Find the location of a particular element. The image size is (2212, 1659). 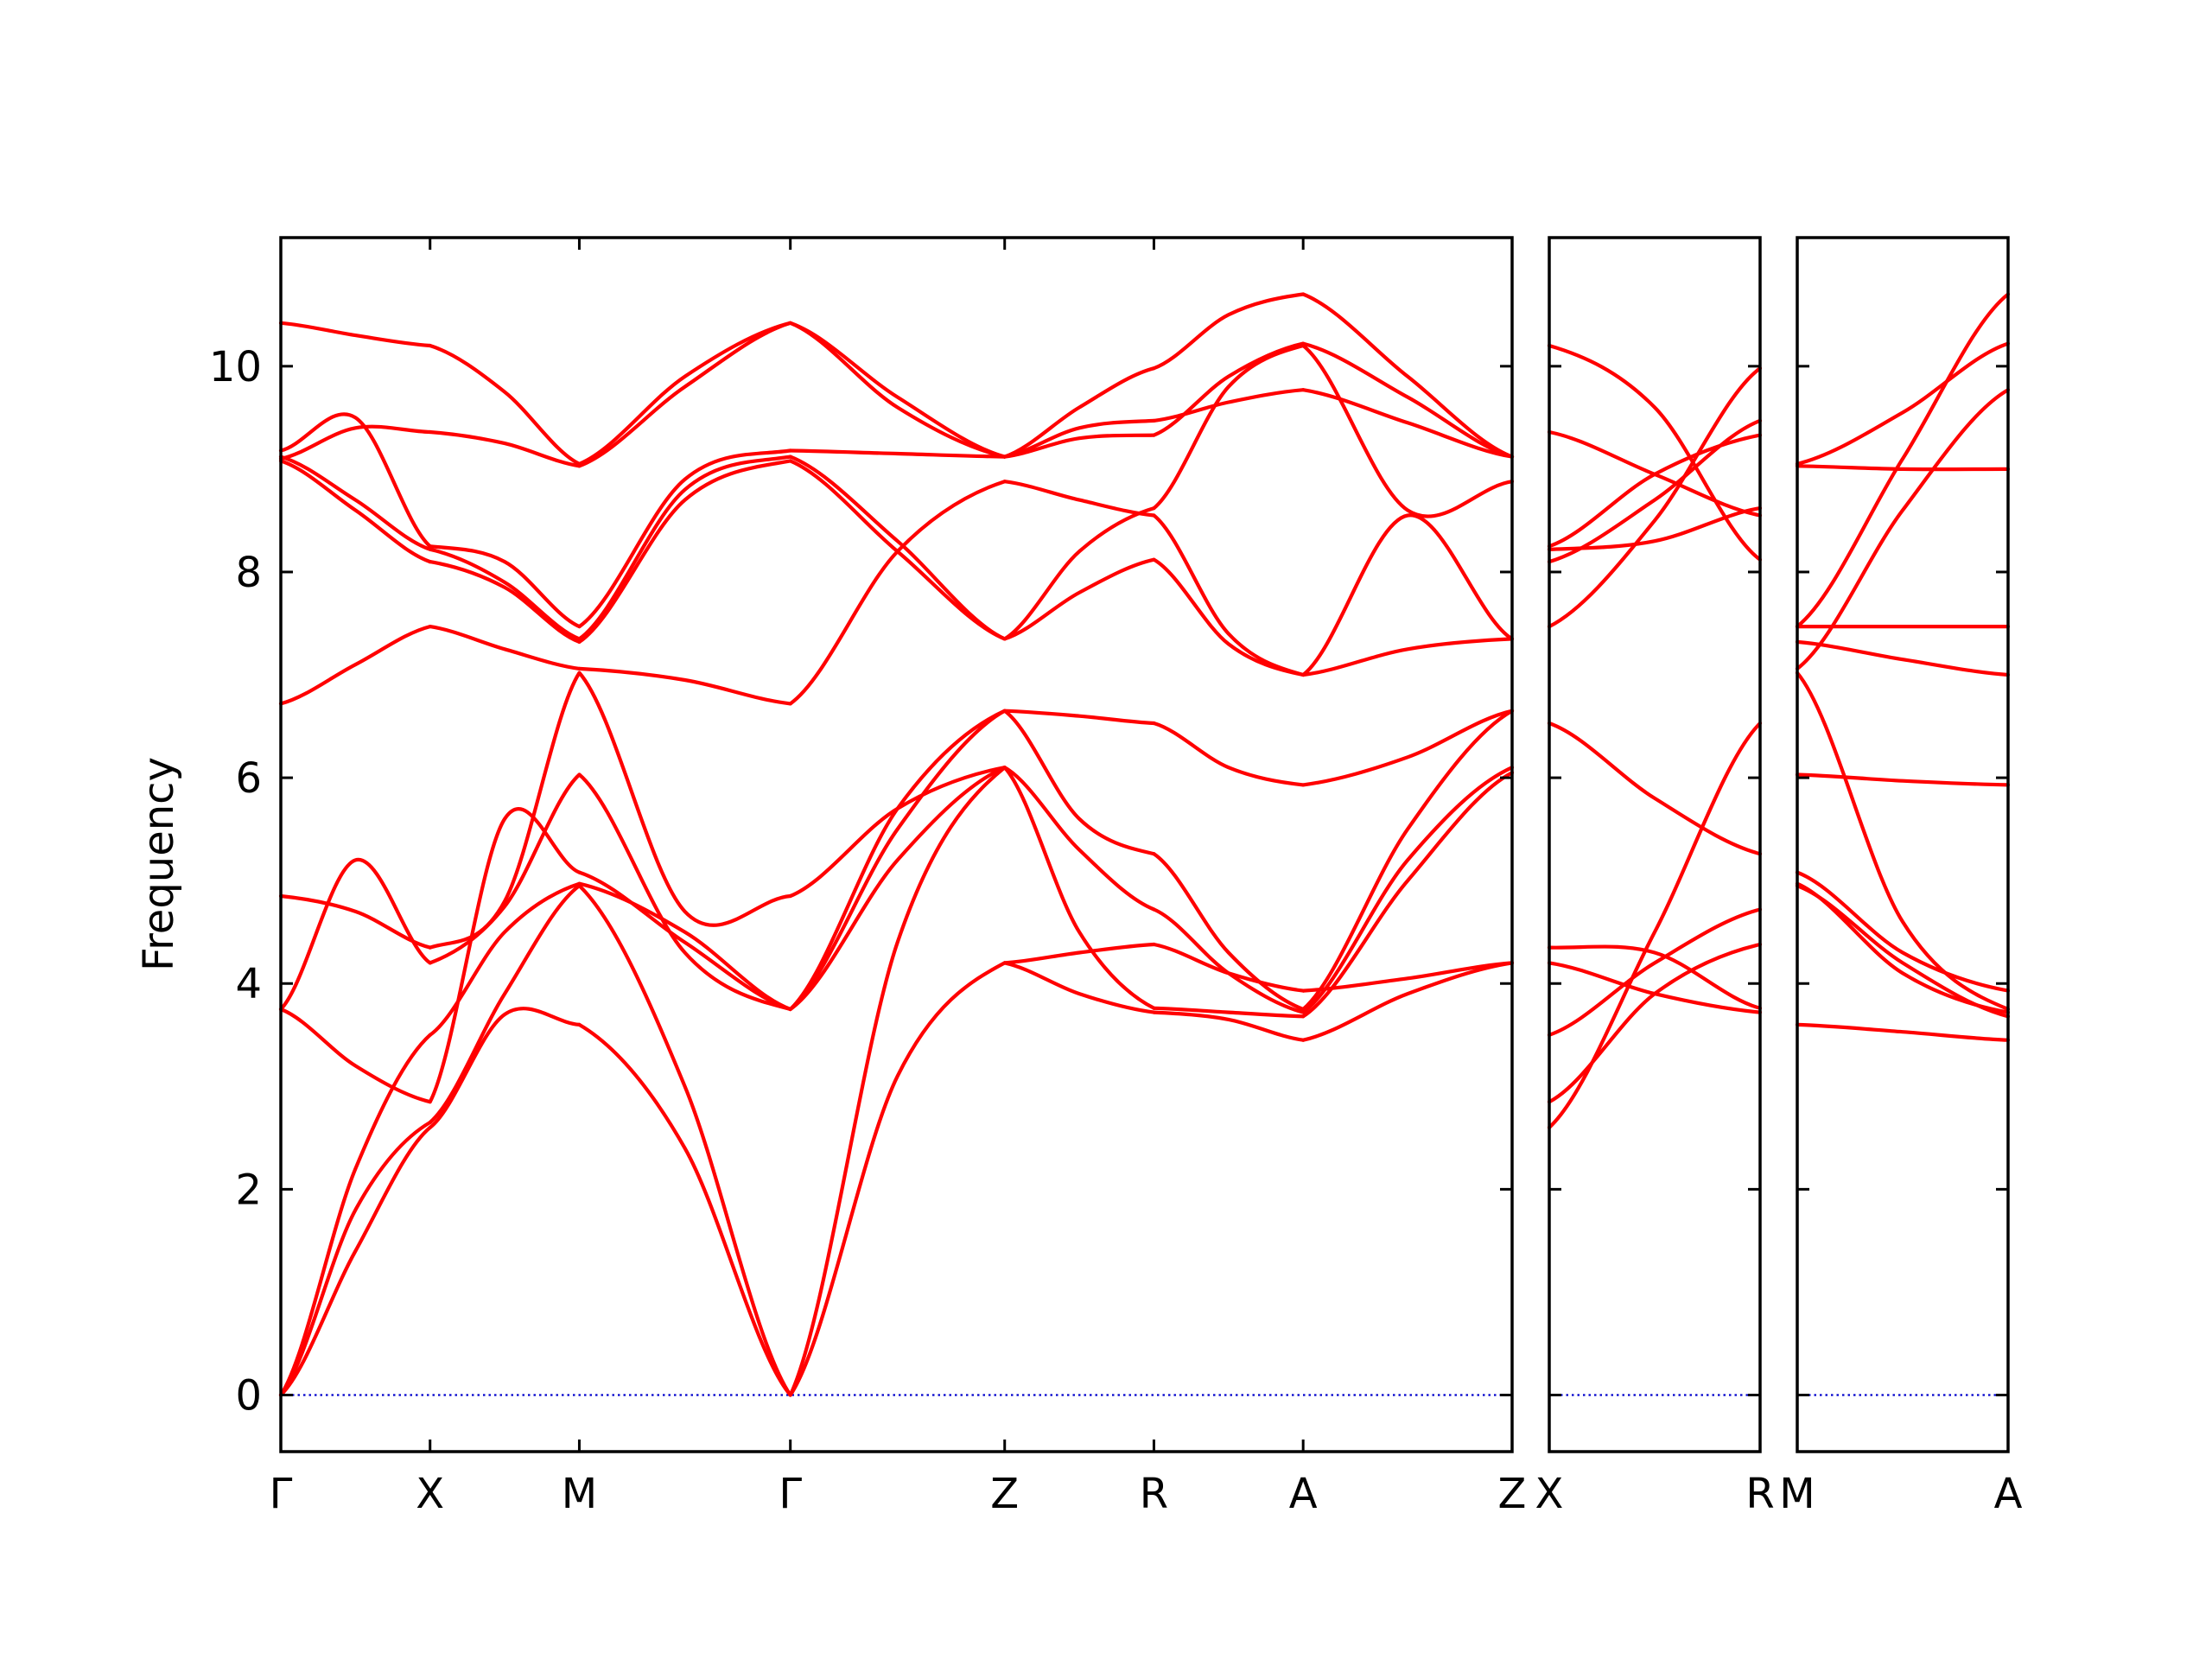

band-line-p1-s4-b5 is located at coordinates (897, 860).